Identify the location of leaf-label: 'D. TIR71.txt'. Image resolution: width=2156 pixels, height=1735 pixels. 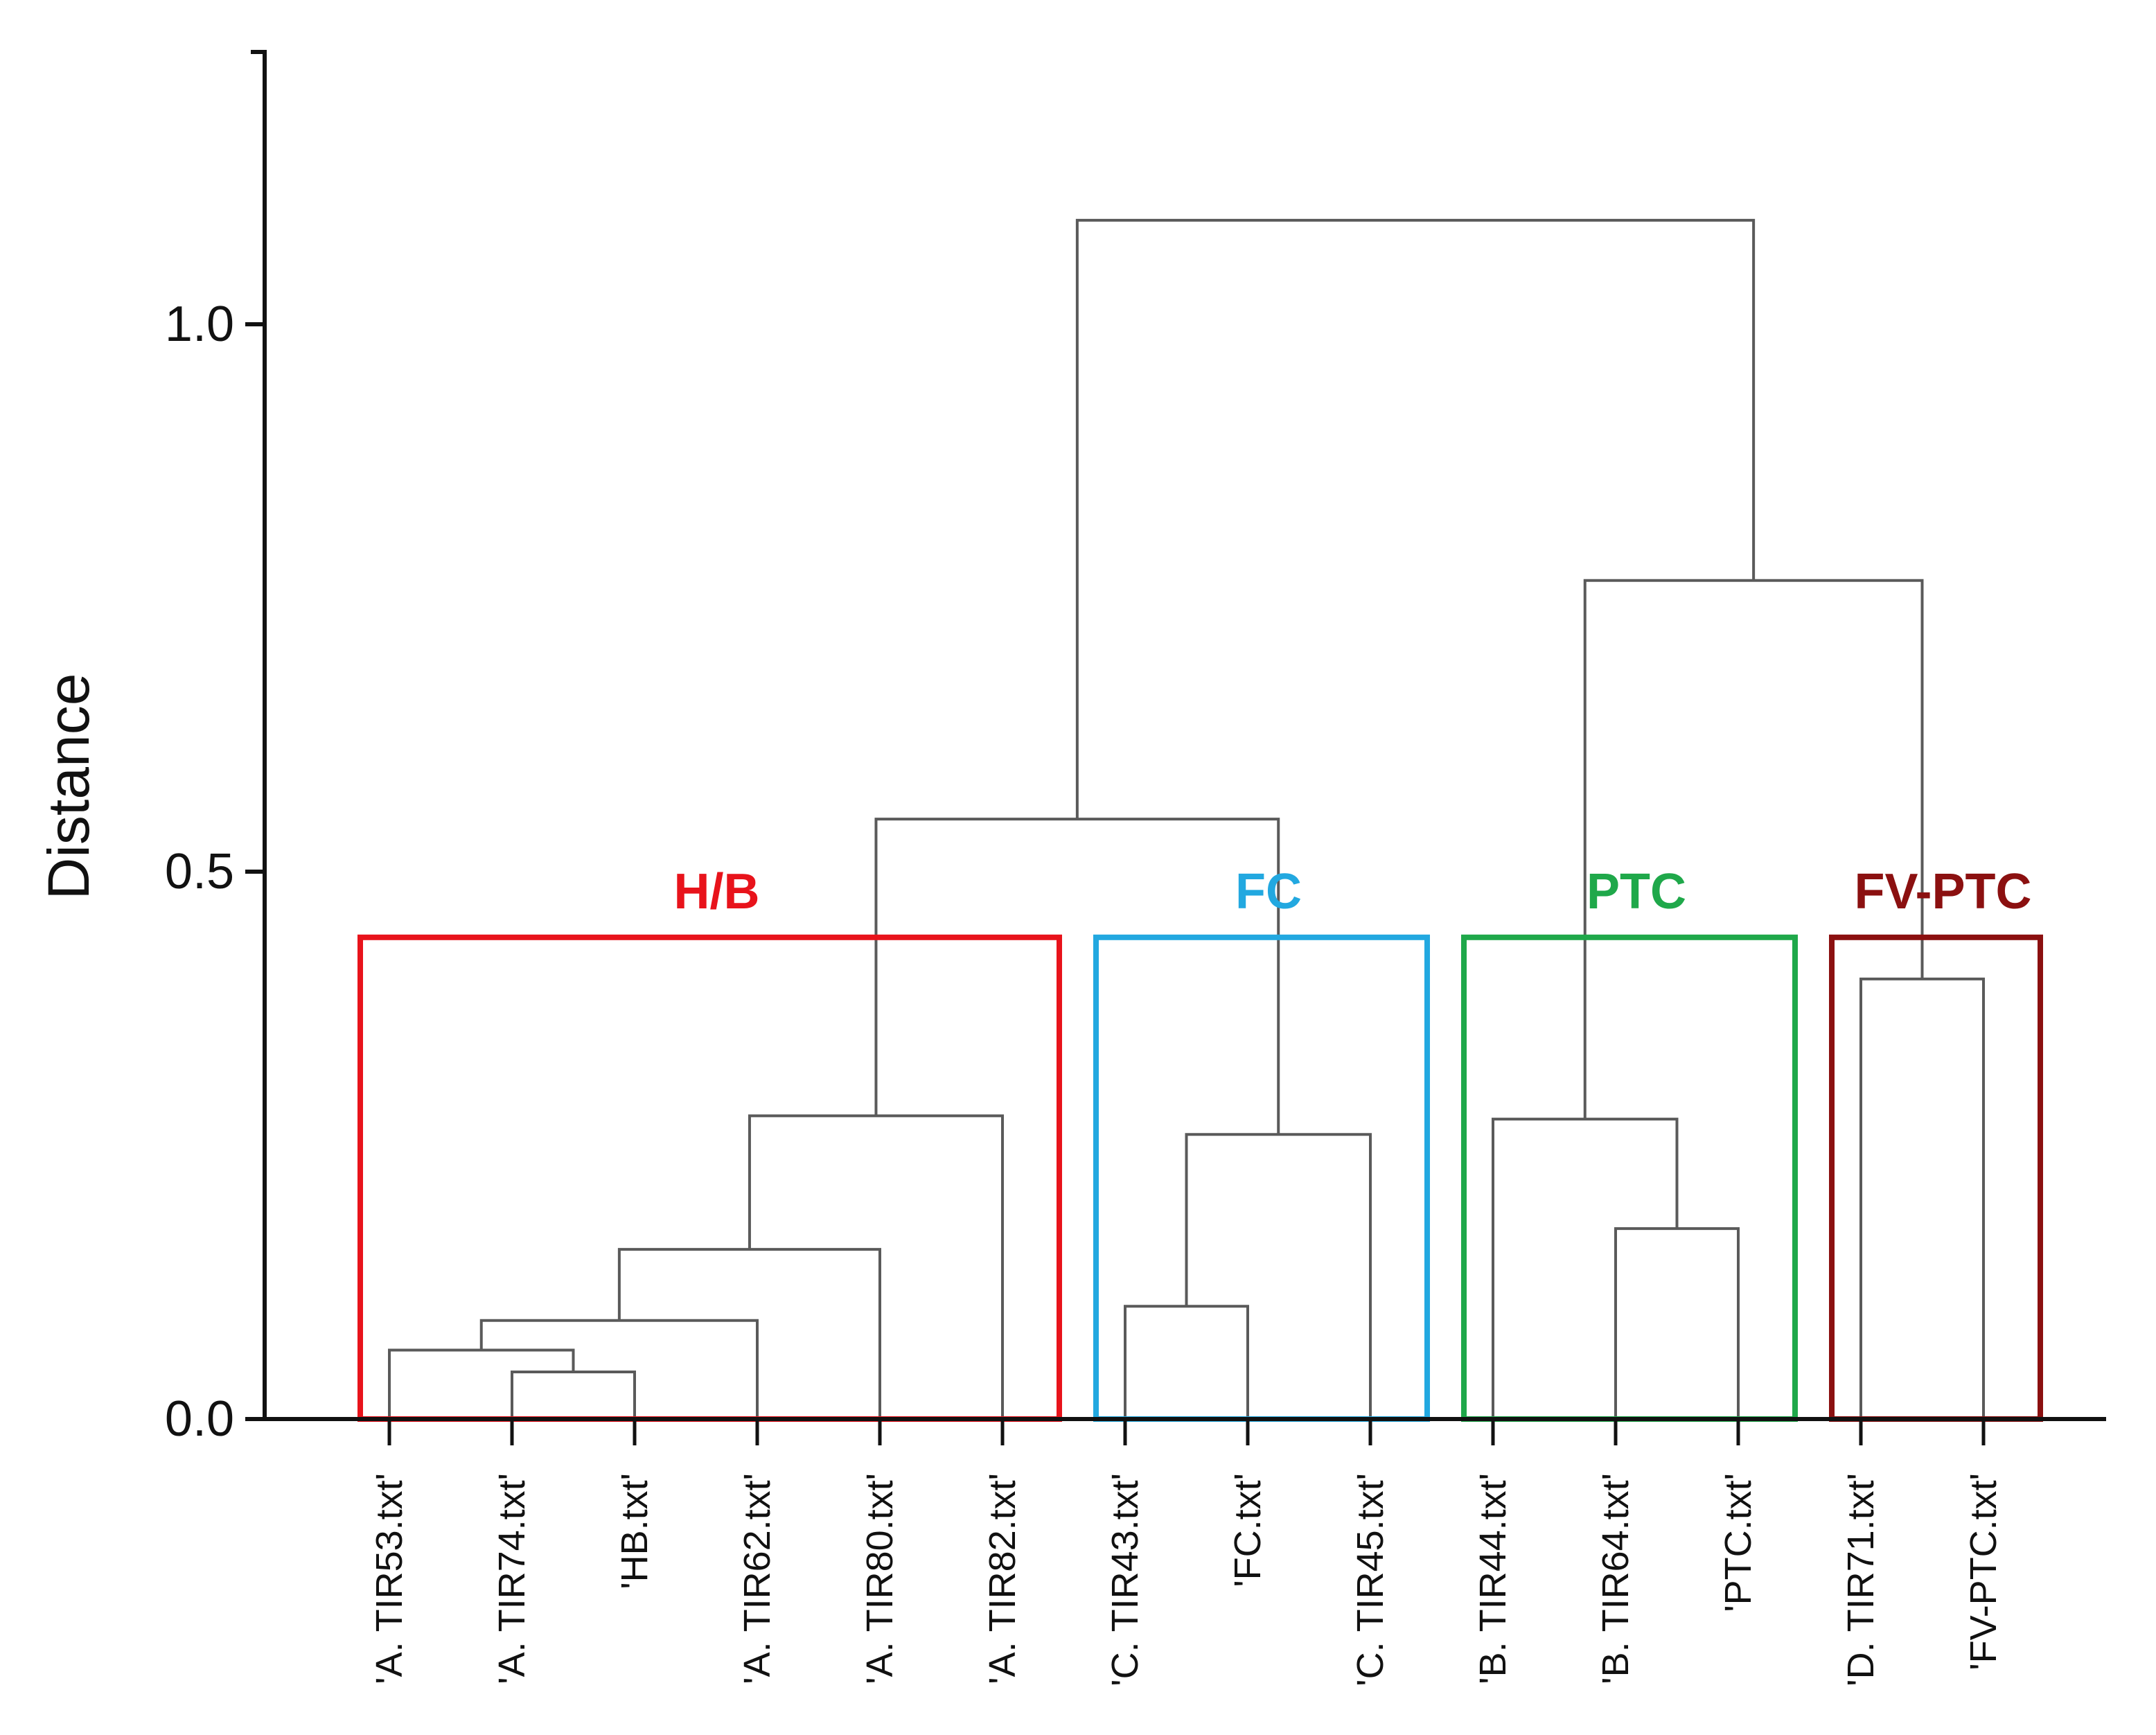
(1861, 1579).